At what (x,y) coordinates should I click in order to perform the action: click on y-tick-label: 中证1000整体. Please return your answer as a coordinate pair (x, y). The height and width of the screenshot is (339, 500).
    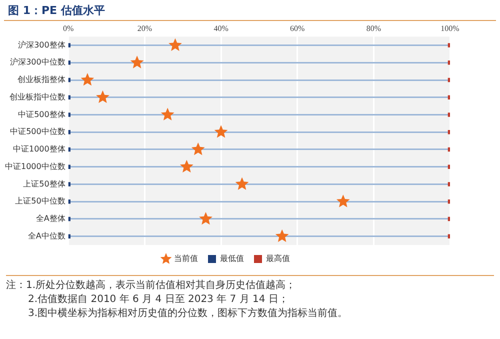
    Looking at the image, I should click on (39, 149).